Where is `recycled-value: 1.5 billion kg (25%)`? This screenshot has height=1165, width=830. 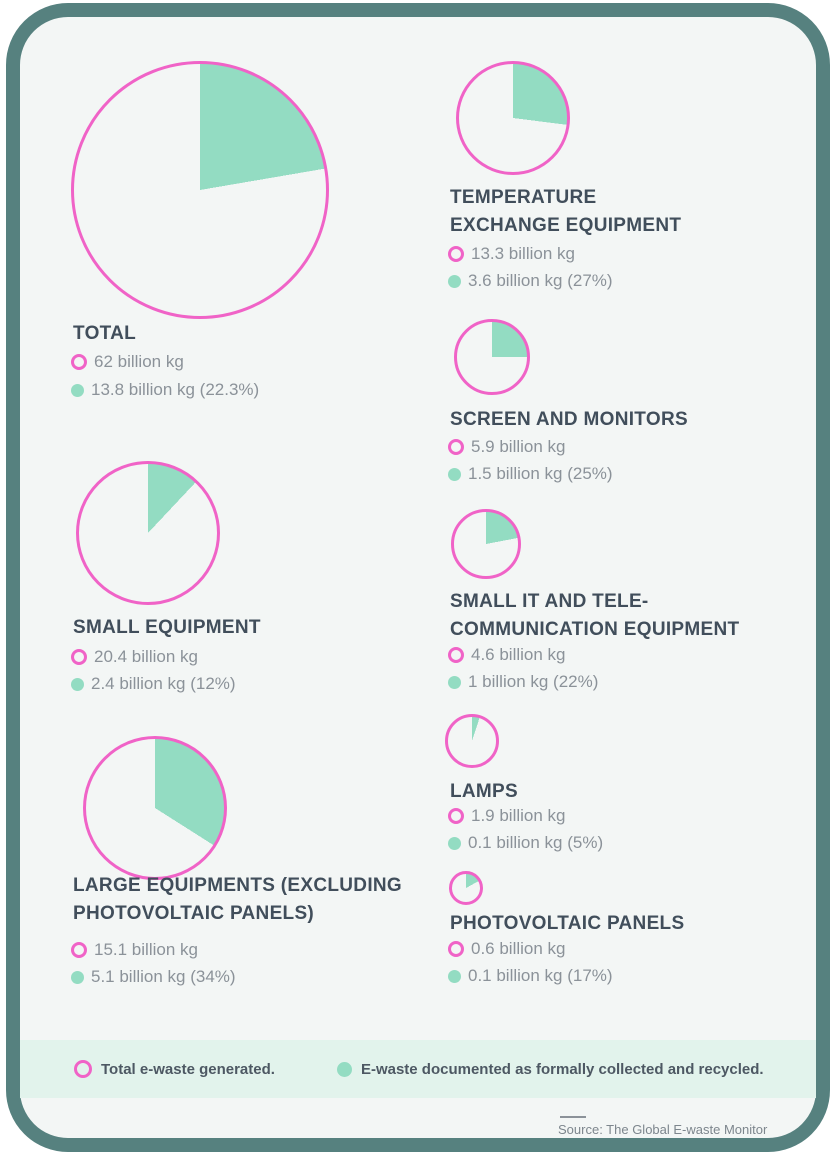
recycled-value: 1.5 billion kg (25%) is located at coordinates (540, 473).